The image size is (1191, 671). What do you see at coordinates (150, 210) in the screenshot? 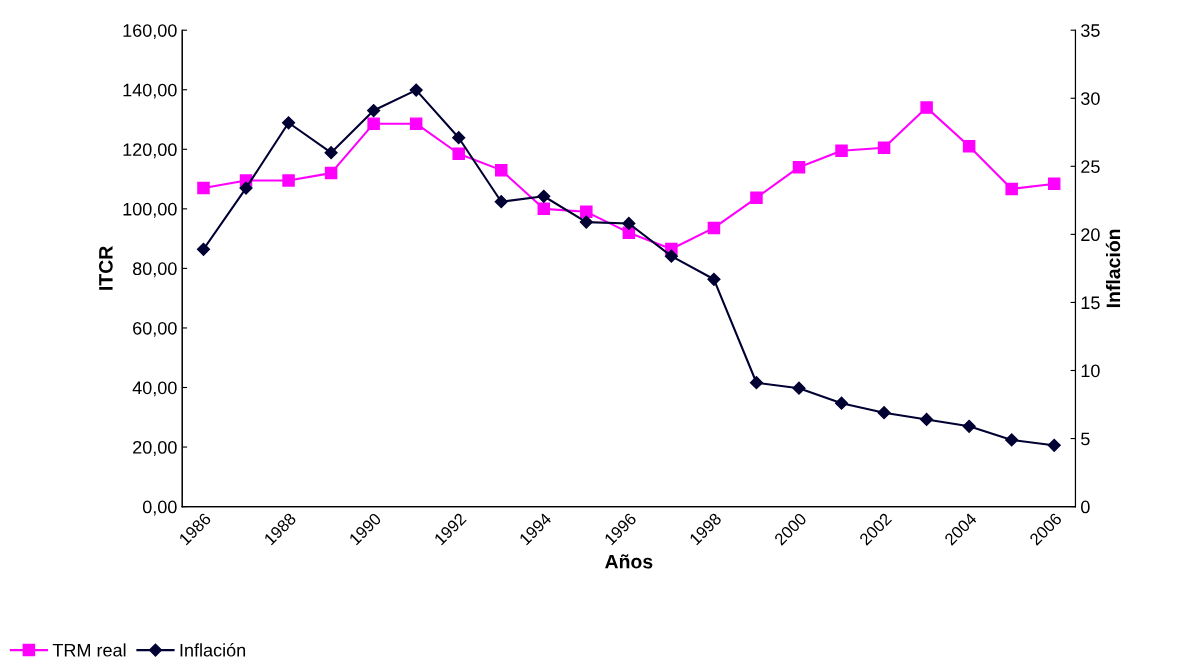
I see `y-tick-label: 100,00` at bounding box center [150, 210].